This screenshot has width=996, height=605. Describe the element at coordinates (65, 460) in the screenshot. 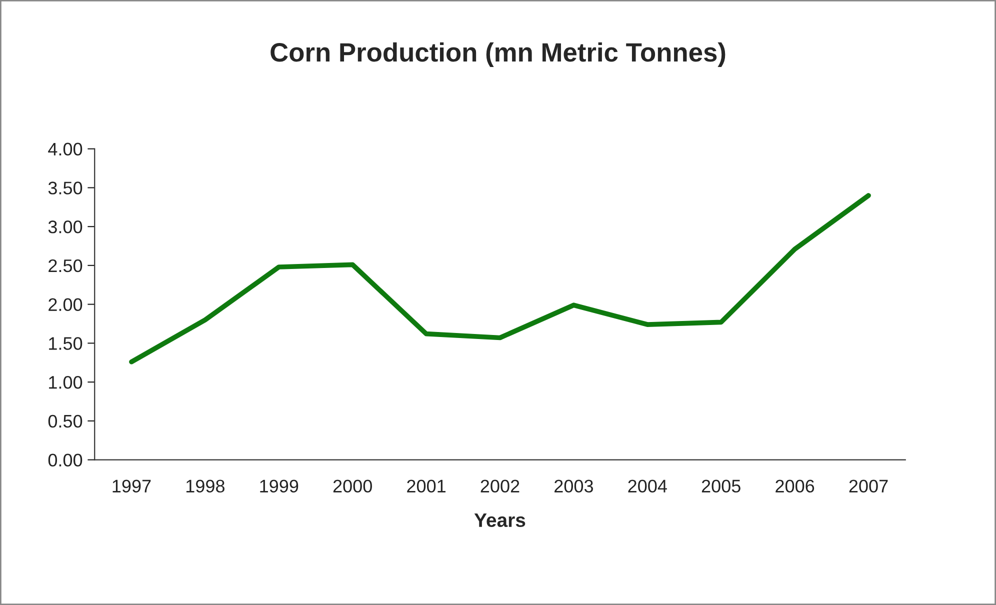

I see `y-tick-label: 0.00` at that location.